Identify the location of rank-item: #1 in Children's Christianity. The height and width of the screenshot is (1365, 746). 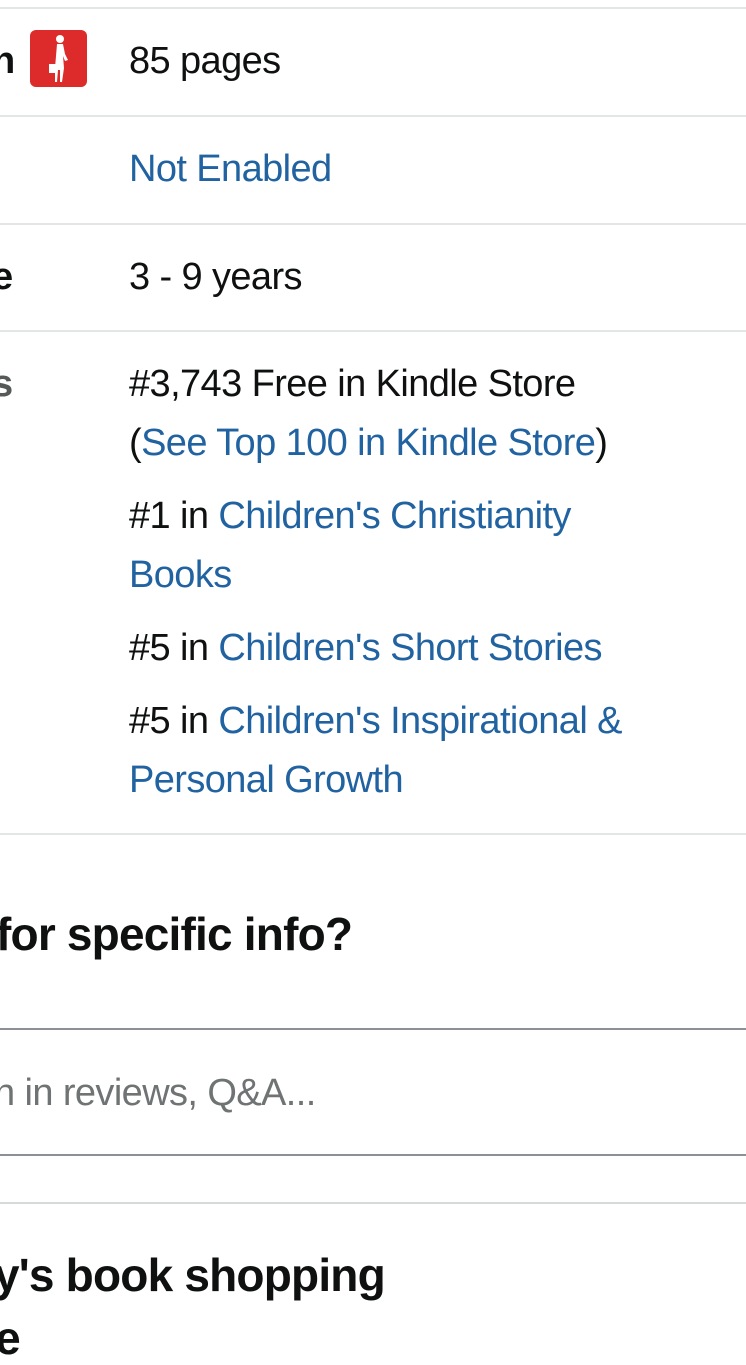
(350, 516).